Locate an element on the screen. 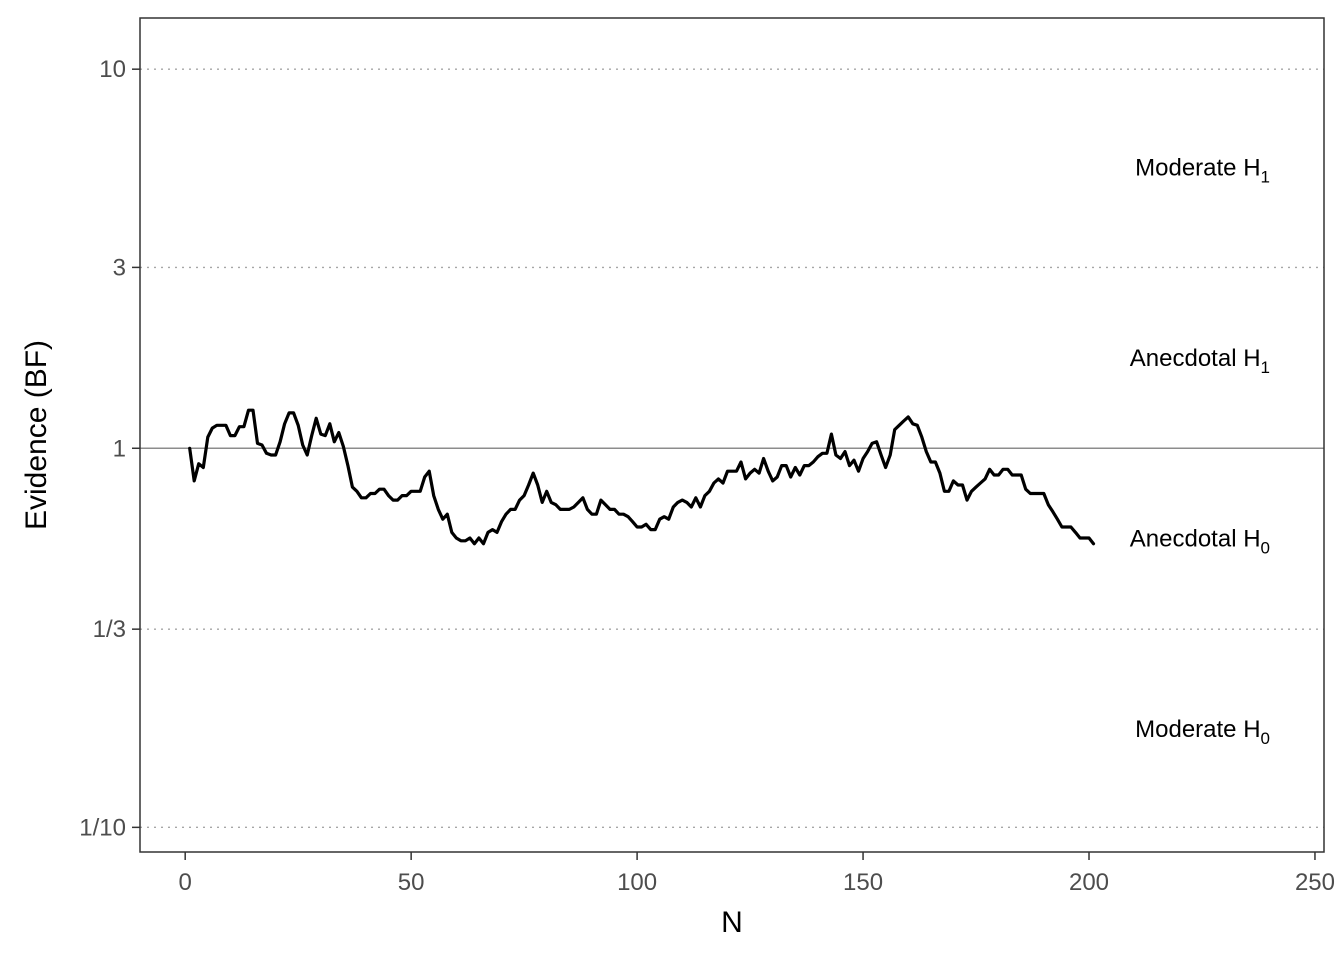 This screenshot has height=960, width=1344. y-axis-title: Evidence (BF) is located at coordinates (36, 435).